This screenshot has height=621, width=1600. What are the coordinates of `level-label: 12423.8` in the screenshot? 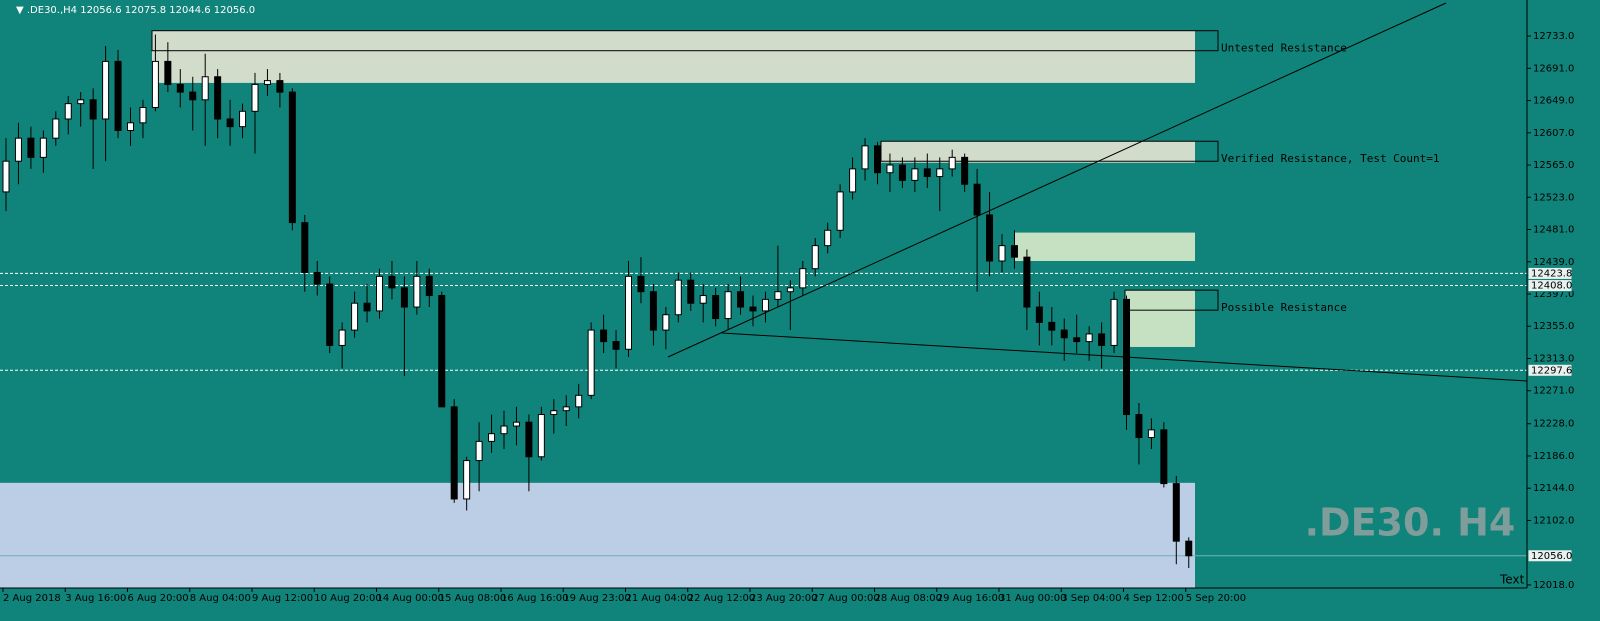 It's located at (1551, 273).